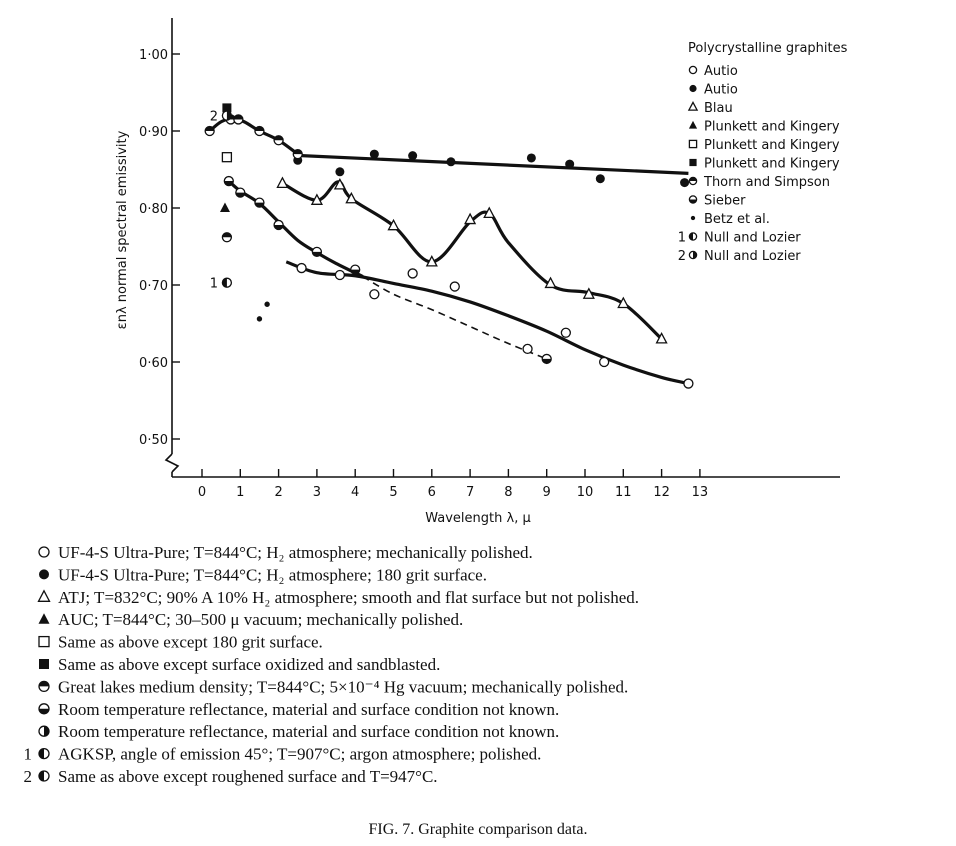 This screenshot has height=846, width=956. Describe the element at coordinates (153, 209) in the screenshot. I see `y-tick-label: 0·80` at that location.